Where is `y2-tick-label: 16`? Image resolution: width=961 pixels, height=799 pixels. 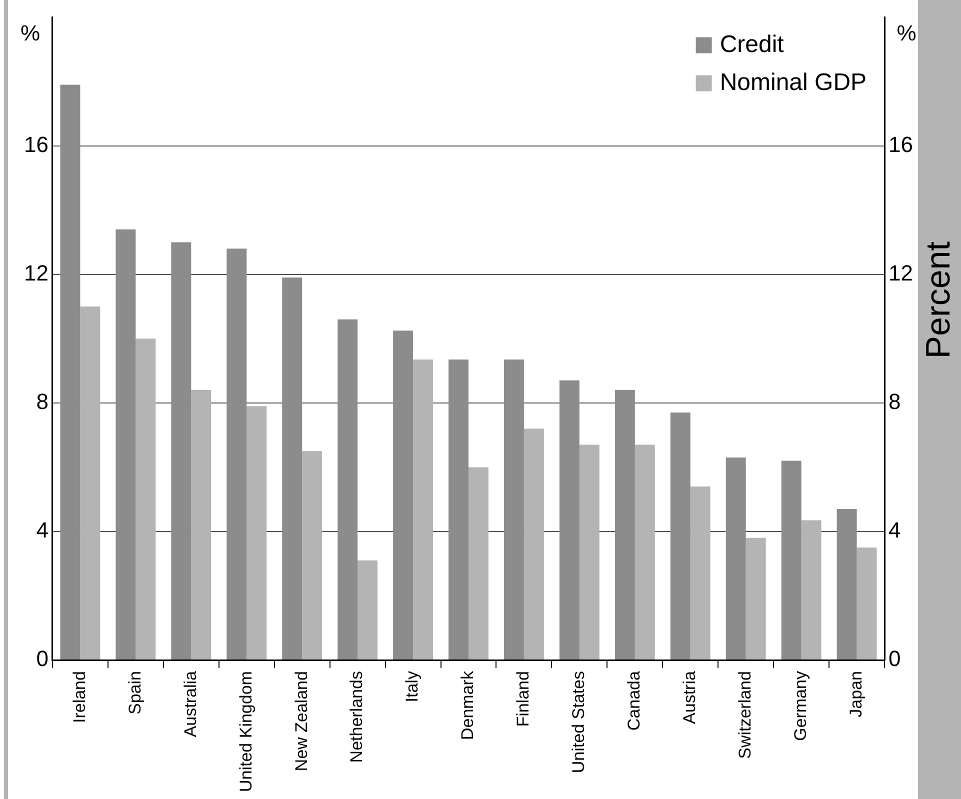 y2-tick-label: 16 is located at coordinates (901, 144).